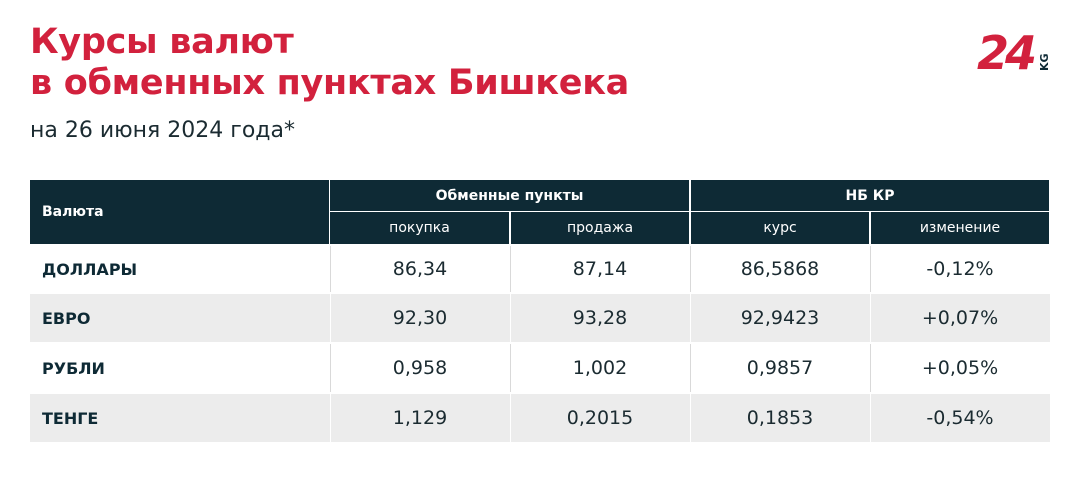 The image size is (1080, 480). I want to click on currency-name: ЕВРО, so click(66, 318).